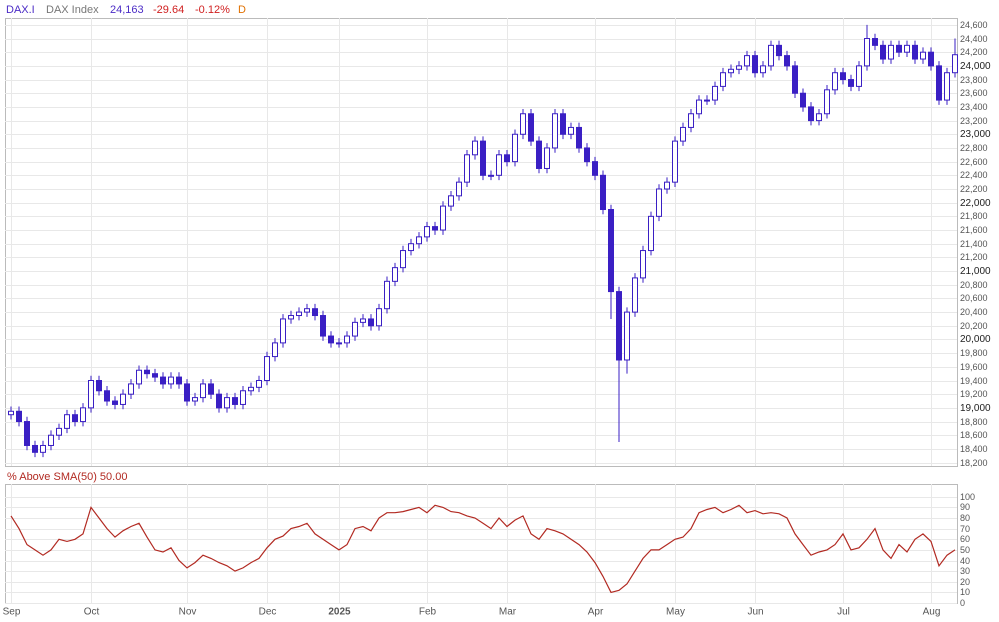 This screenshot has width=999, height=622. I want to click on x-tick-label: Apr, so click(596, 612).